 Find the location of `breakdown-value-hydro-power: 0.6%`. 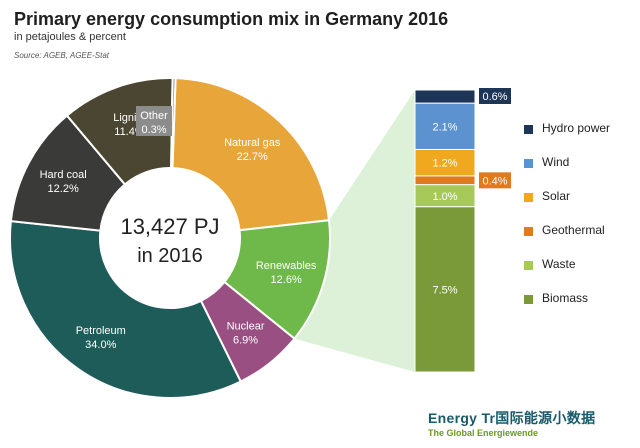

breakdown-value-hydro-power: 0.6% is located at coordinates (494, 97).